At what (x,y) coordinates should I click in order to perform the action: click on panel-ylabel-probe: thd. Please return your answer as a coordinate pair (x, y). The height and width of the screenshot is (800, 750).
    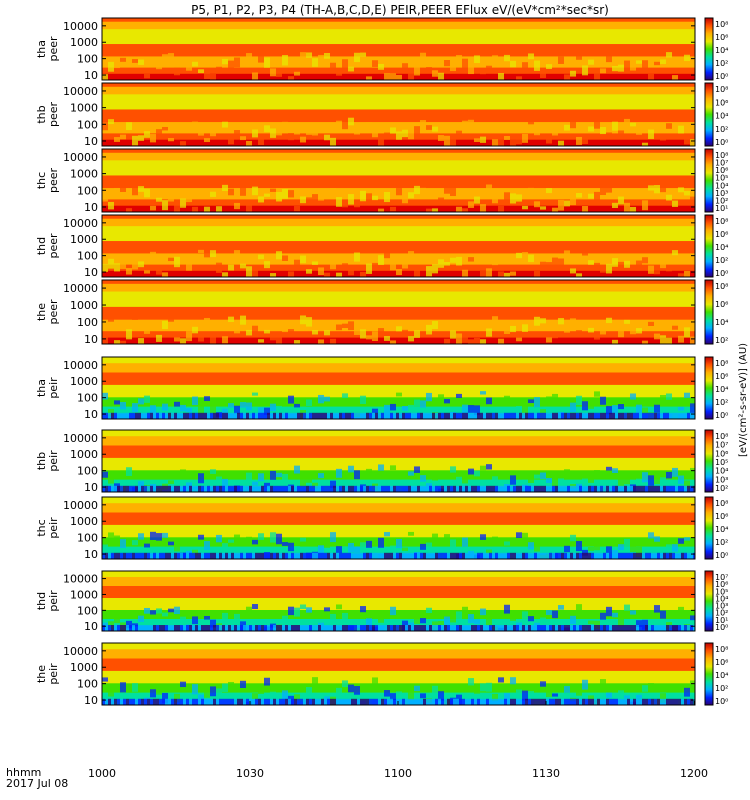
    Looking at the image, I should click on (41, 246).